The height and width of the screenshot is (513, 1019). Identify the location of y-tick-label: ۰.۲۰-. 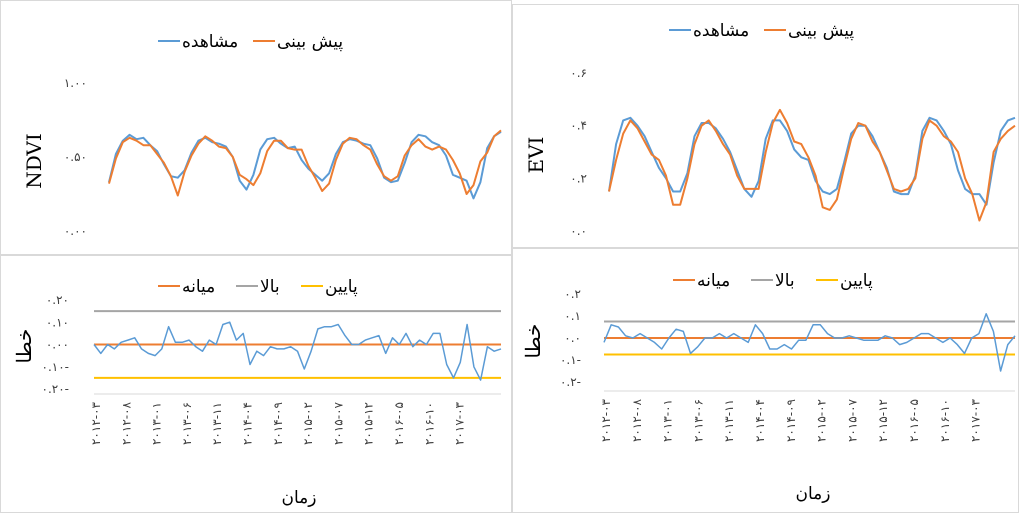
(55, 389).